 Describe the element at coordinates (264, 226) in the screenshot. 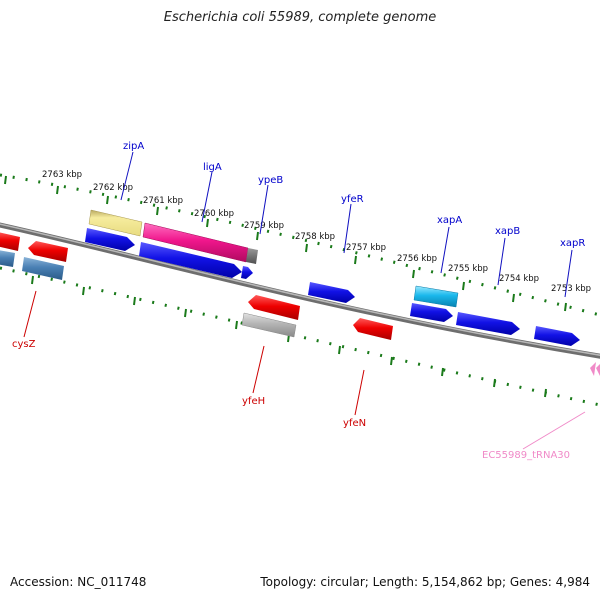

I see `ruler-label: 2759 kbp` at that location.